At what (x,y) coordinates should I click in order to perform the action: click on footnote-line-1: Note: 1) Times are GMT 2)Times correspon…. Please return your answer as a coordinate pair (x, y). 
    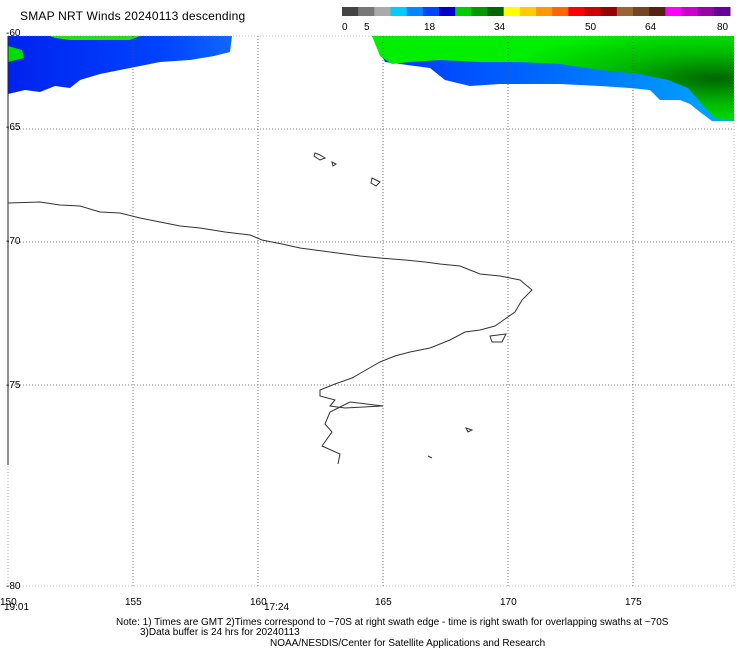
    Looking at the image, I should click on (392, 622).